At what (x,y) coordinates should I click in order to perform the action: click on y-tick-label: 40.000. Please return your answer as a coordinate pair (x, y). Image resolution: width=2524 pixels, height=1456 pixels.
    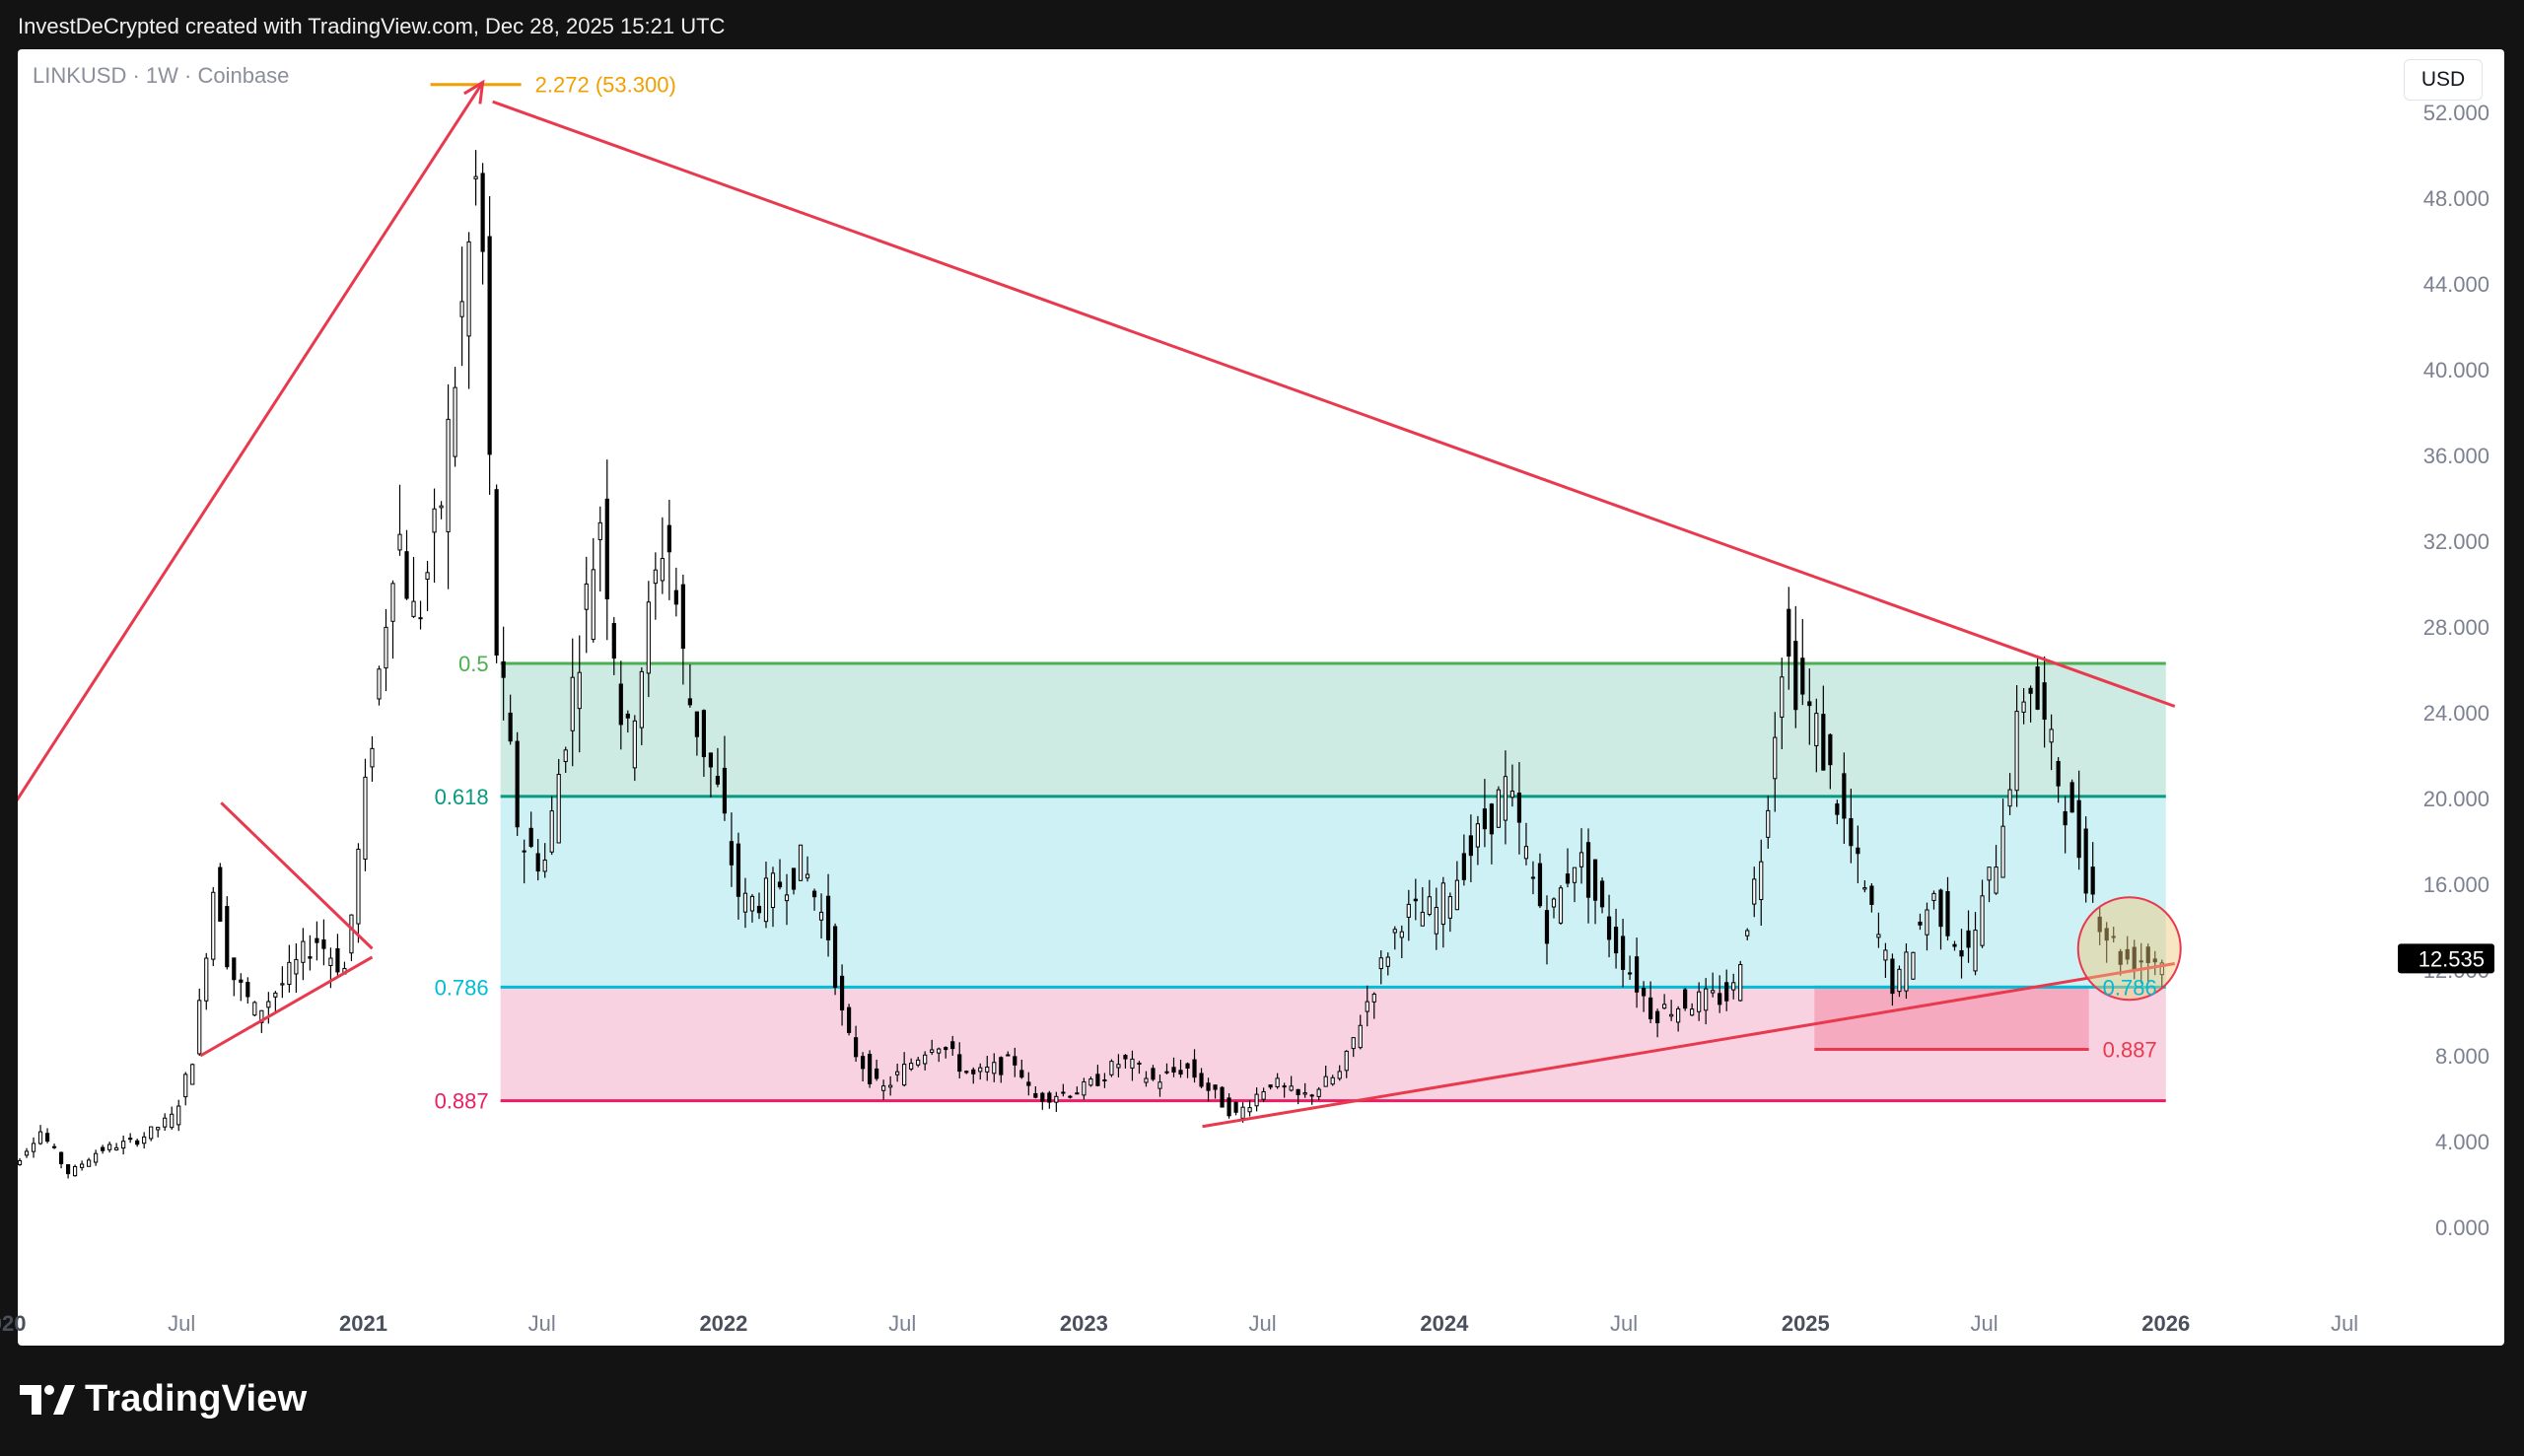
    Looking at the image, I should click on (2456, 370).